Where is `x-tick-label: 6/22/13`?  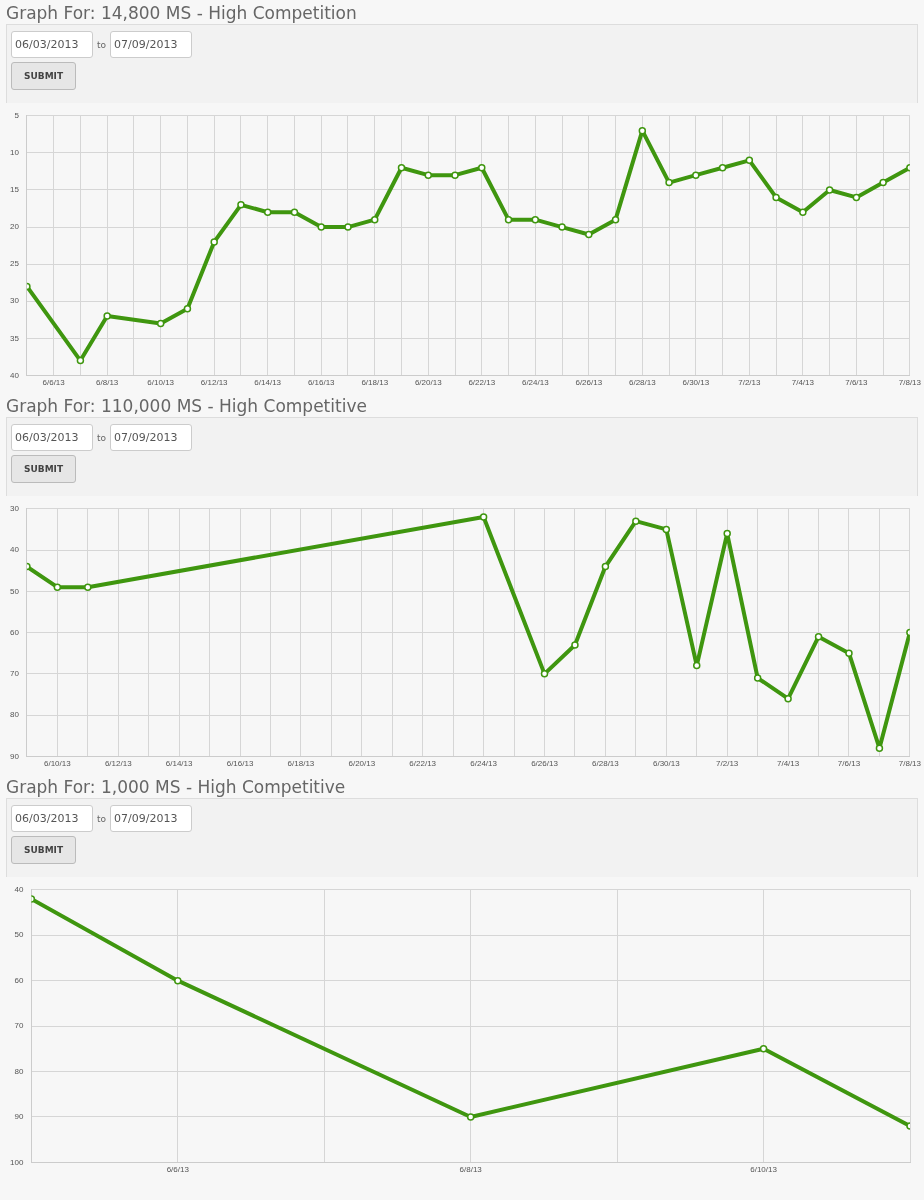 x-tick-label: 6/22/13 is located at coordinates (423, 764).